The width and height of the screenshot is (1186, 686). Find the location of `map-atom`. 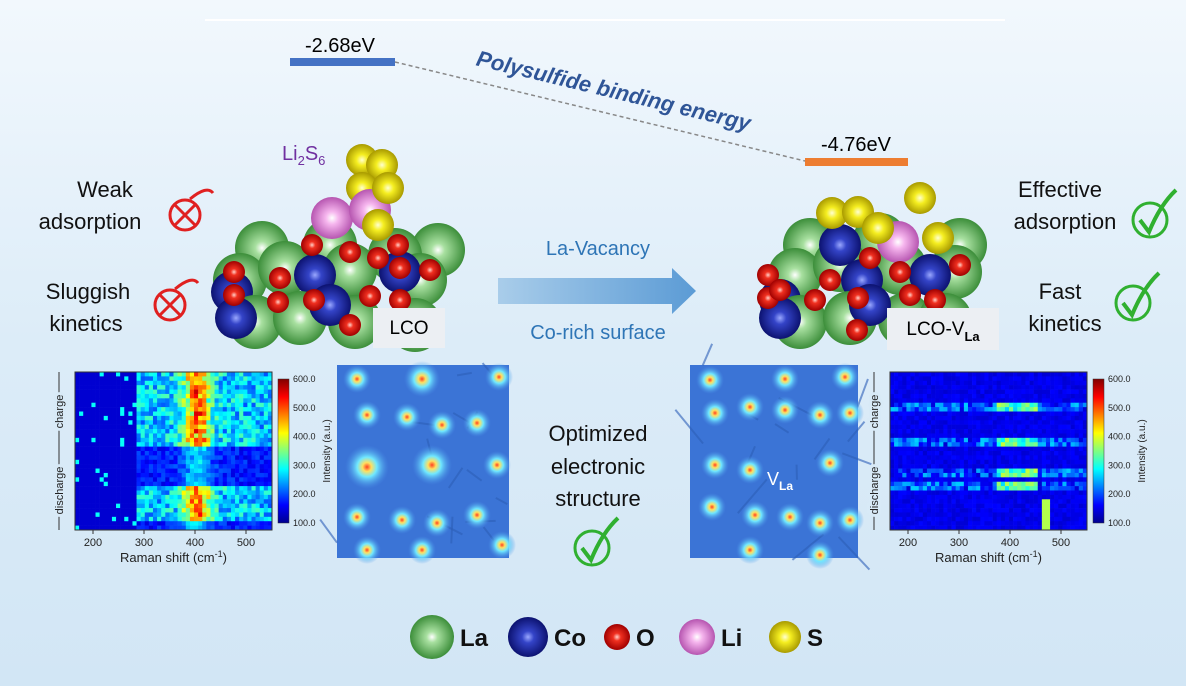

map-atom is located at coordinates (820, 415).